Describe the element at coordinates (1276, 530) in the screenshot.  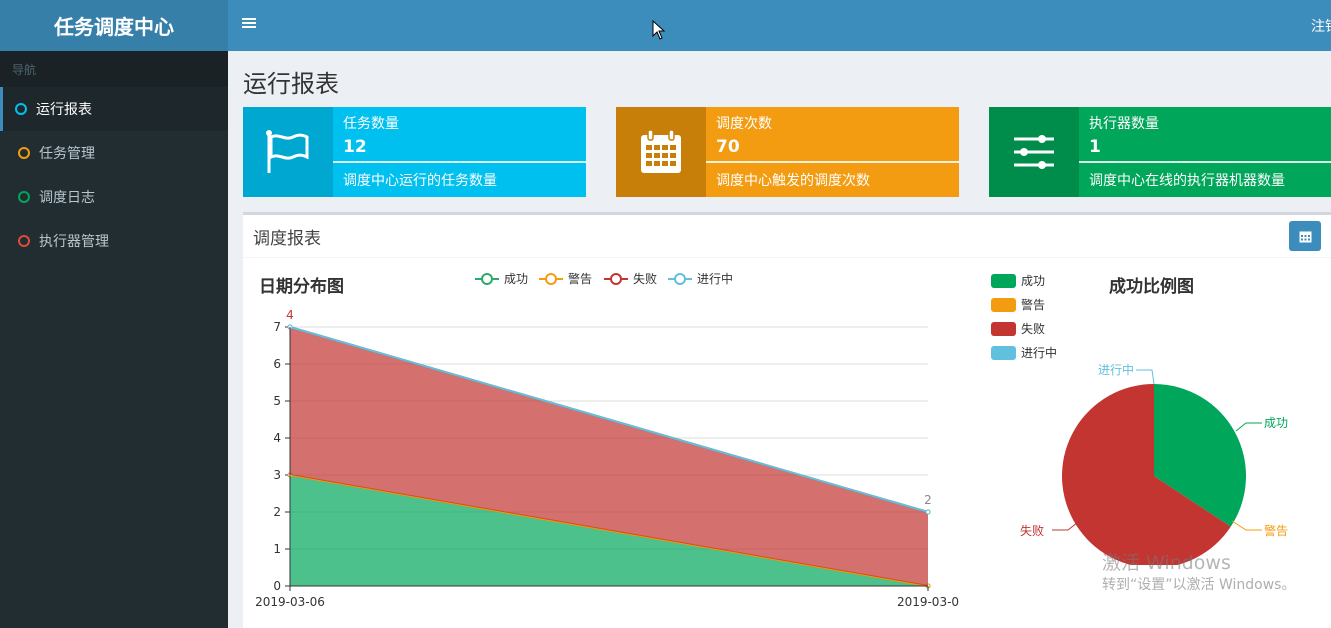
I see `pie-label: 警告` at that location.